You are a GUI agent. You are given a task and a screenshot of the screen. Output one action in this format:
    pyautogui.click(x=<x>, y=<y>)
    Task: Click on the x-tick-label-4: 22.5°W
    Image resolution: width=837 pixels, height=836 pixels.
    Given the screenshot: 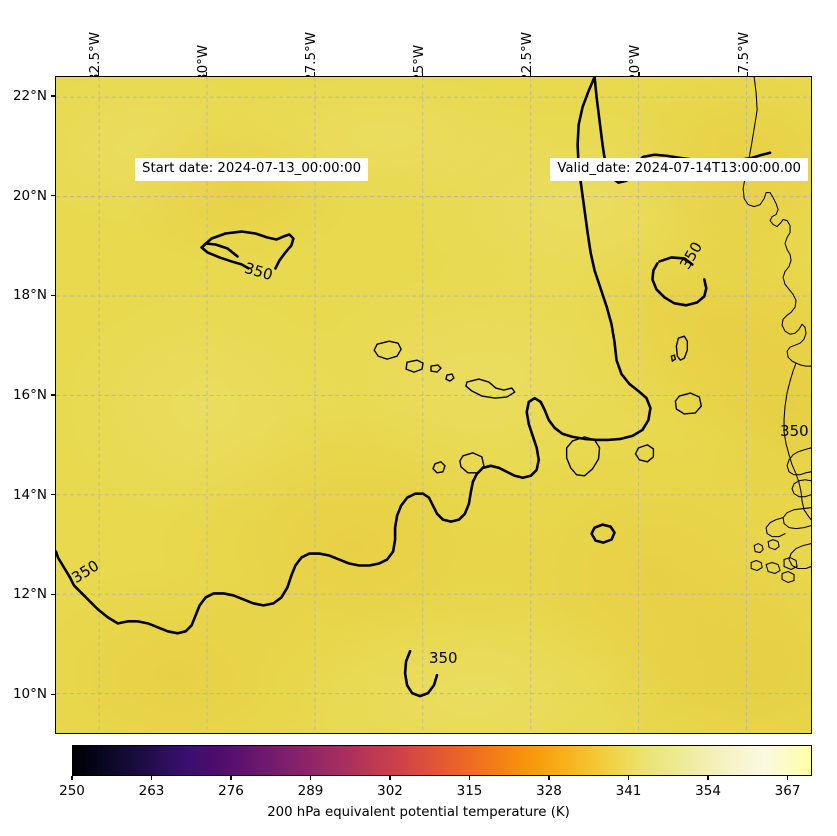 What is the action you would take?
    pyautogui.click(x=527, y=56)
    